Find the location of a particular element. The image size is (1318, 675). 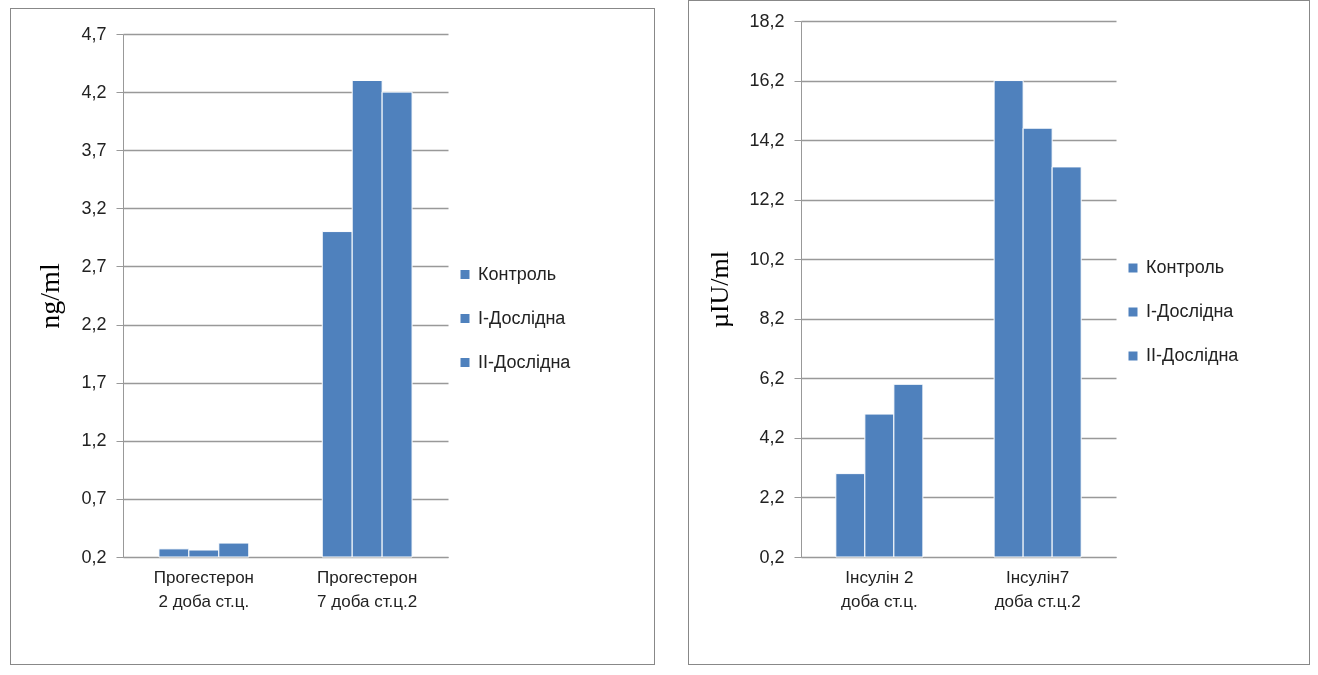

y-tick-label: 12,2 is located at coordinates (767, 199).